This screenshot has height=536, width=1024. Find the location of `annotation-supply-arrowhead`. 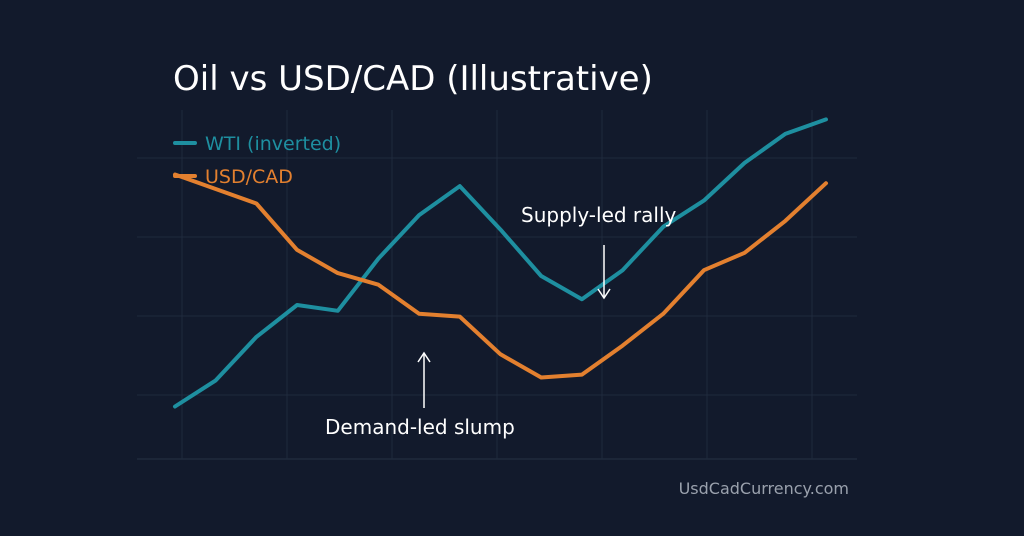

annotation-supply-arrowhead is located at coordinates (604, 294).